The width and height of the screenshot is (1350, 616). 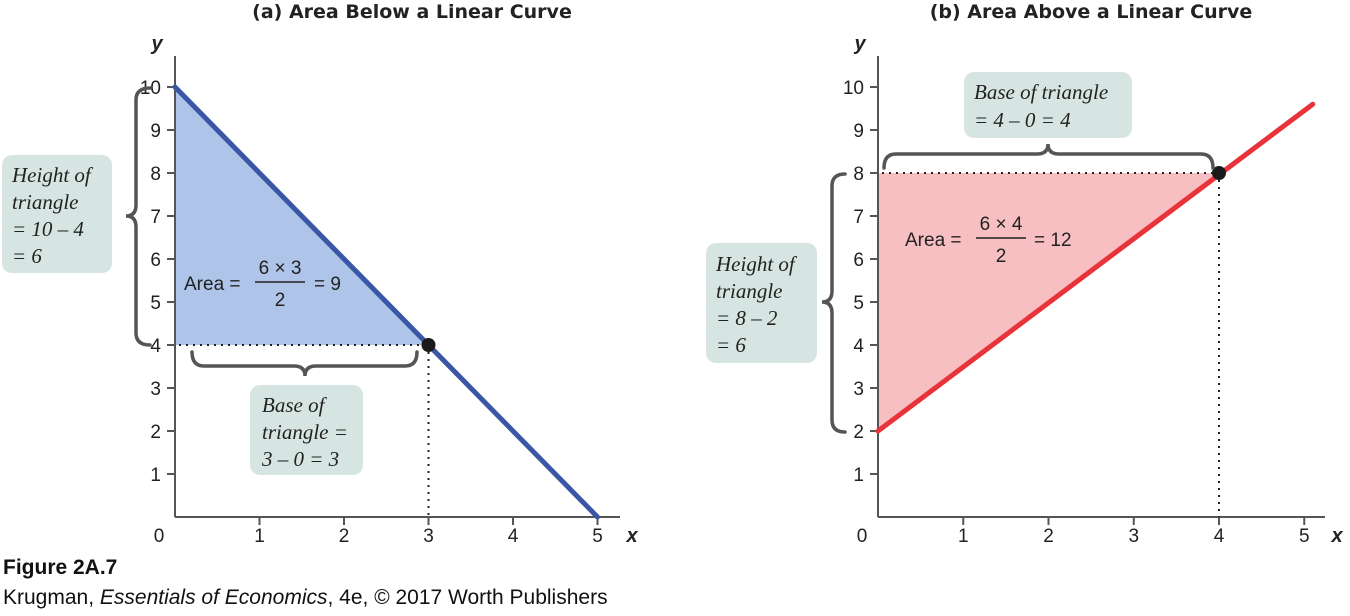 I want to click on panel-b-height-note-box, so click(x=761, y=303).